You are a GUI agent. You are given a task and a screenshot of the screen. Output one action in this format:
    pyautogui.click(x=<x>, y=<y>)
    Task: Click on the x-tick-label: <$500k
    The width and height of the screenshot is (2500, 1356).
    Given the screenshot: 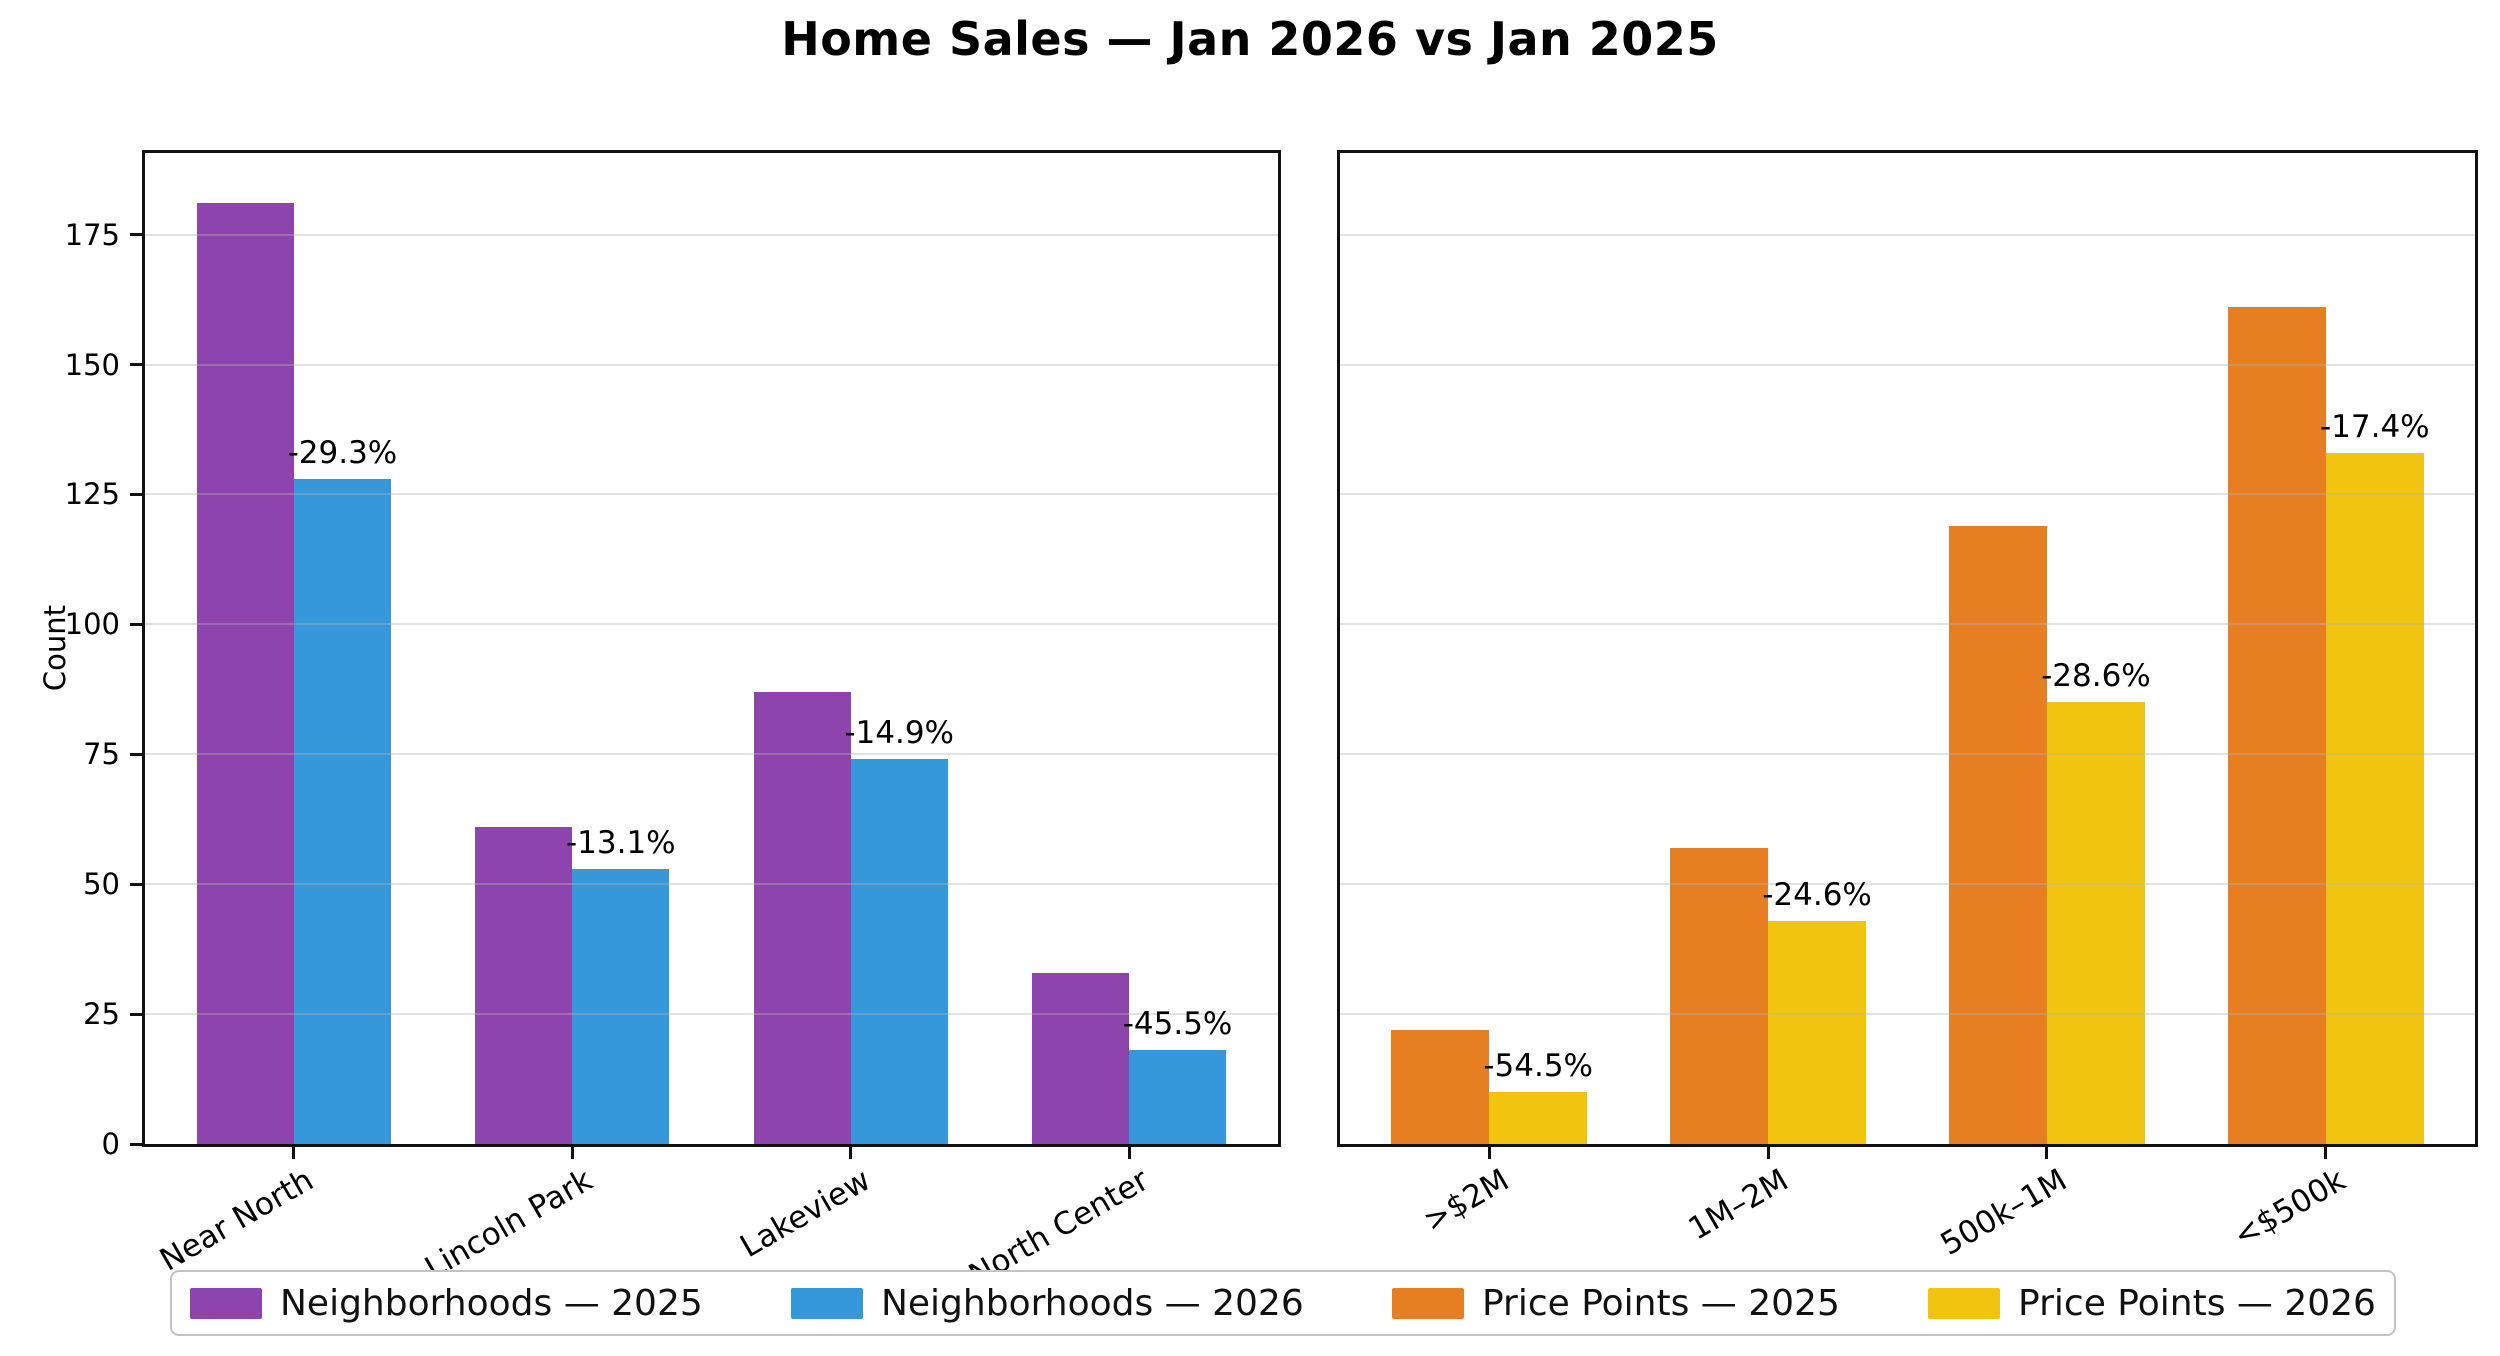 What is the action you would take?
    pyautogui.click(x=2289, y=1208)
    